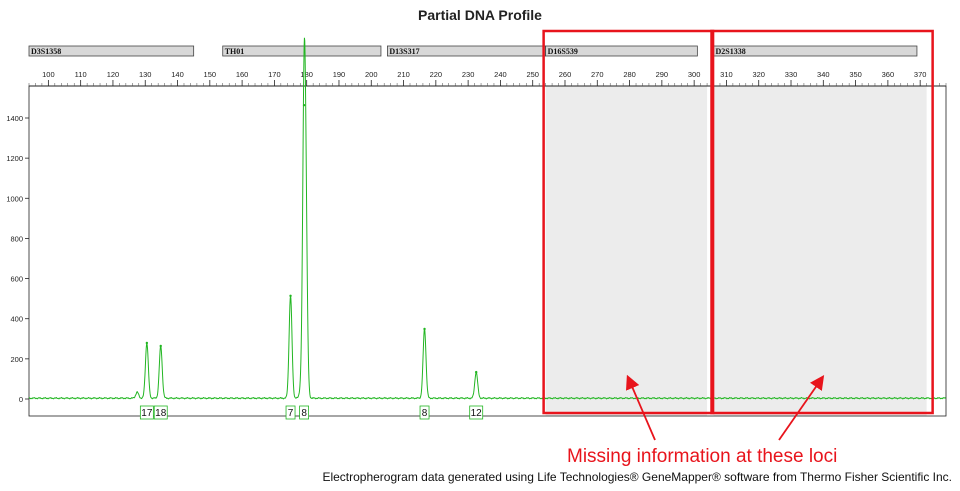 Image resolution: width=960 pixels, height=491 pixels. Describe the element at coordinates (702, 456) in the screenshot. I see `missing-loci-annotation: Missing information at these loci` at that location.